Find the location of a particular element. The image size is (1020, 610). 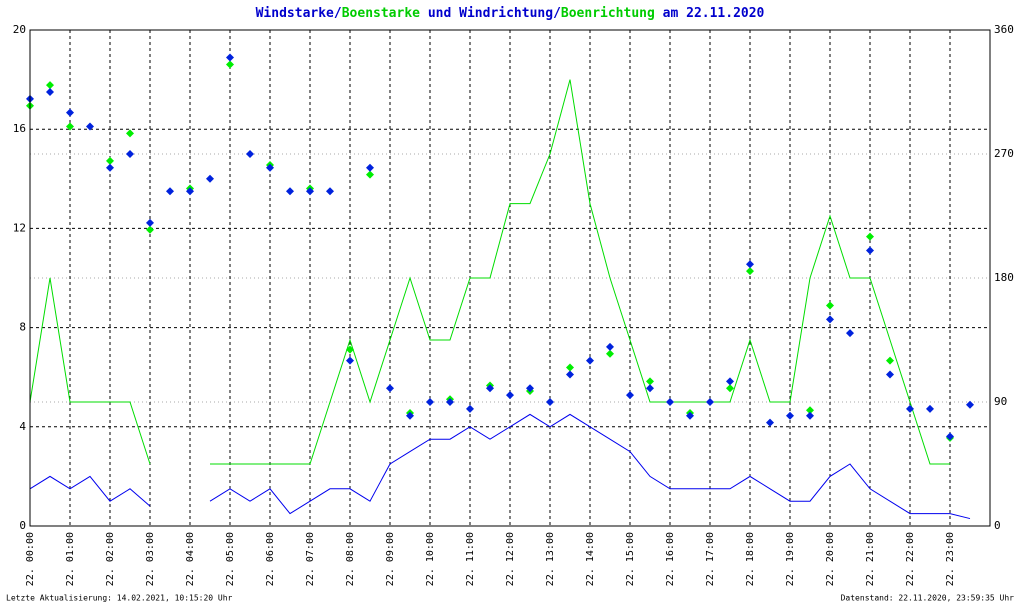

y-tick-label: 4 is located at coordinates (22, 426).